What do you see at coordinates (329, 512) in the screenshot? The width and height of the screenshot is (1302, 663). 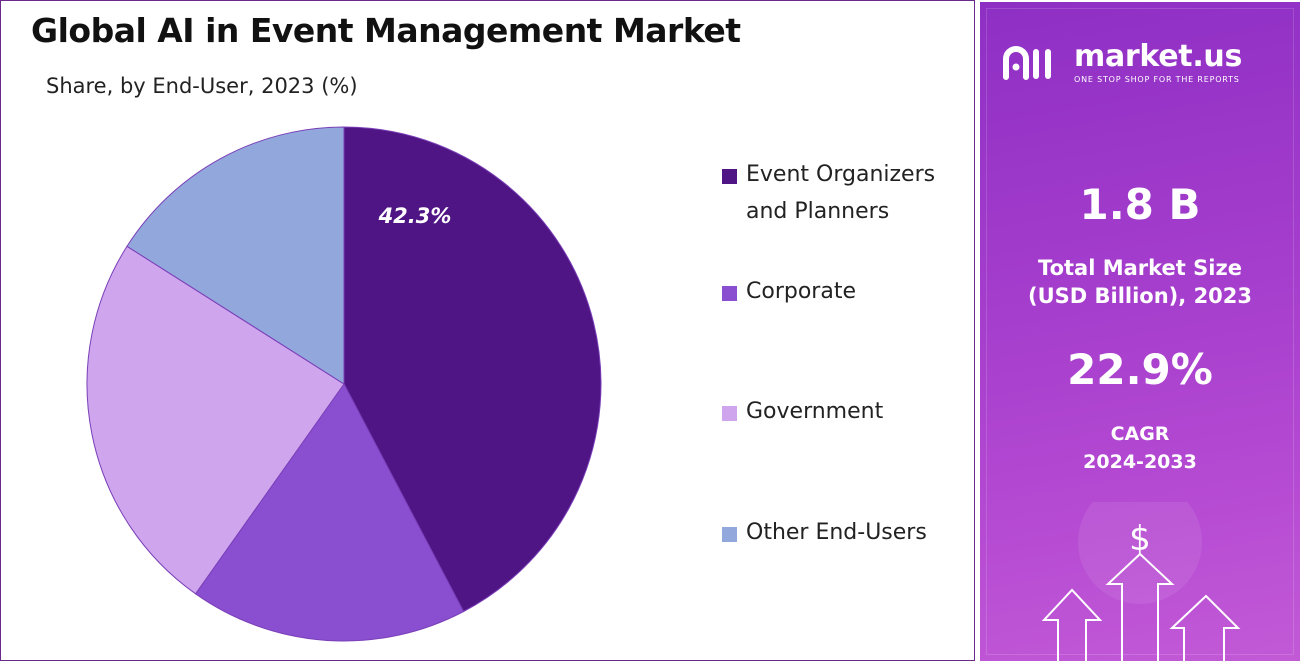 I see `slice-corporate` at bounding box center [329, 512].